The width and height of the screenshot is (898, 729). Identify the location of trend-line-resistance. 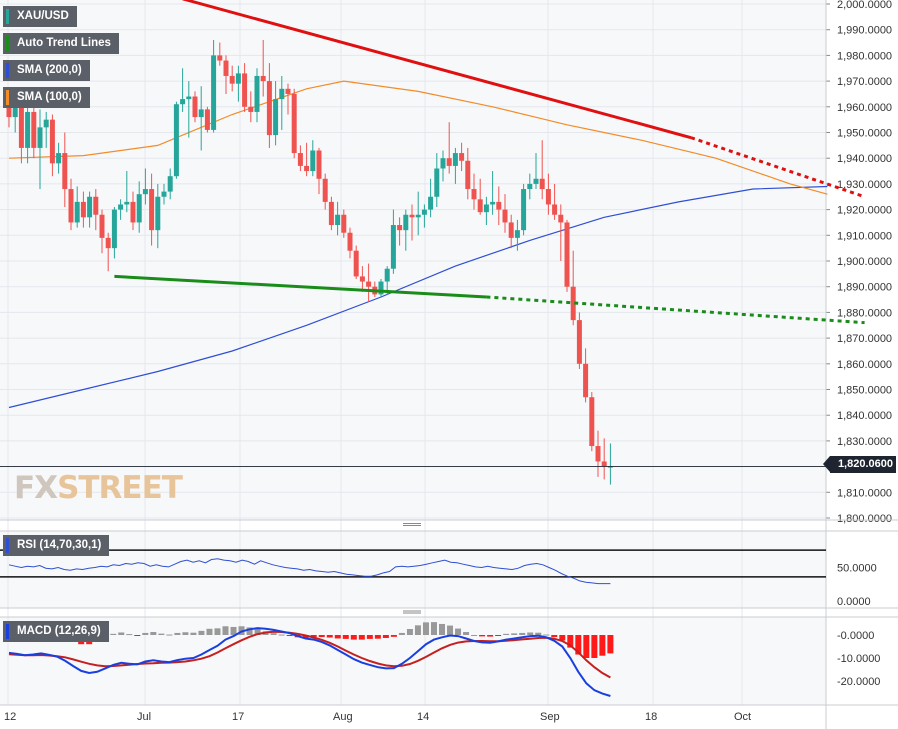
(437, 70).